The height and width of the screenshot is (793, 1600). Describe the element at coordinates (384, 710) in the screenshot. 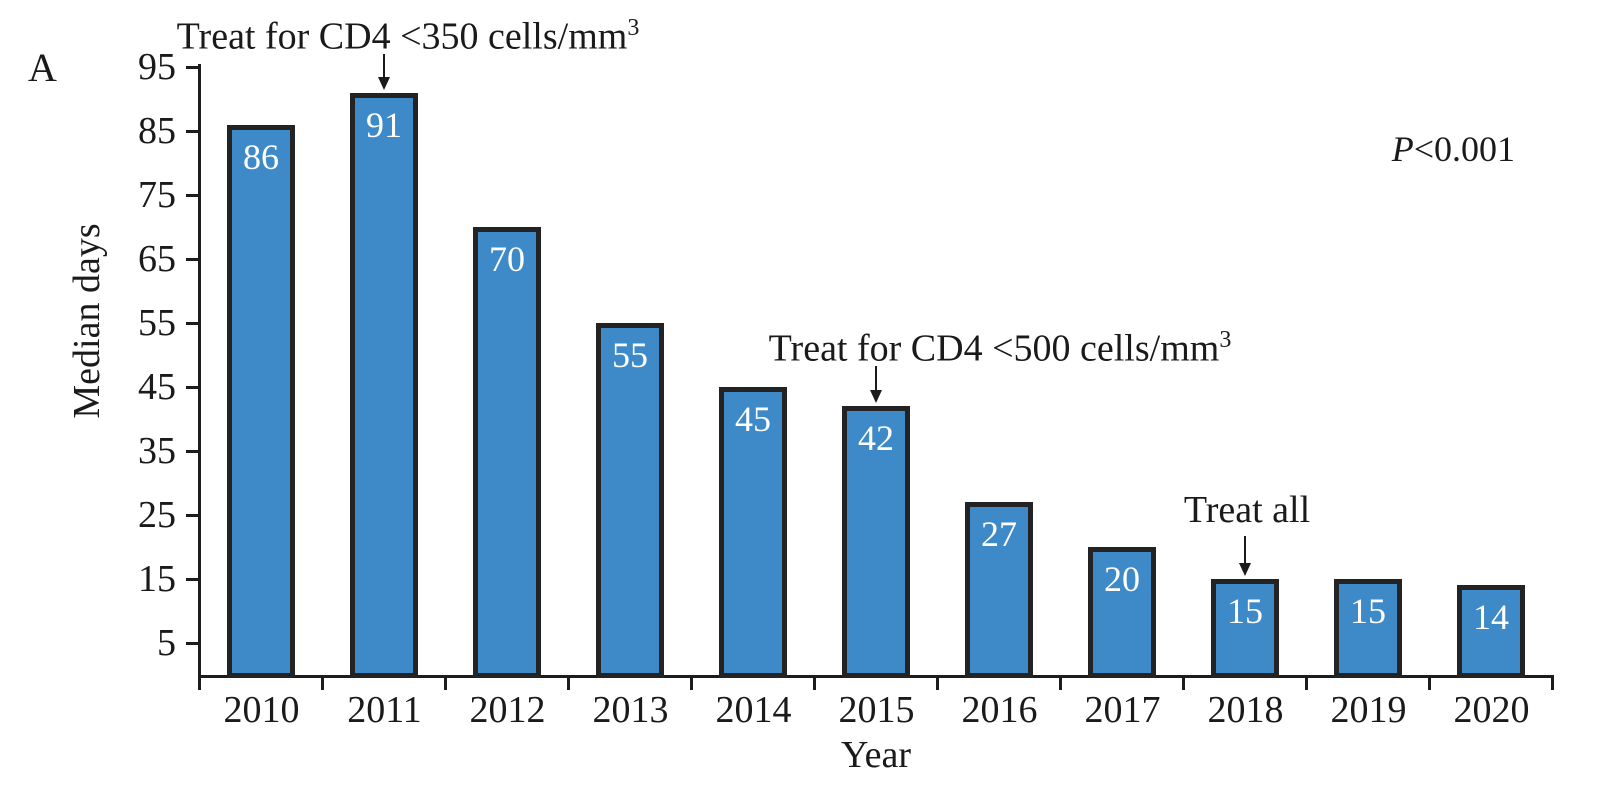

I see `x-tick-label-2011: 2011` at that location.